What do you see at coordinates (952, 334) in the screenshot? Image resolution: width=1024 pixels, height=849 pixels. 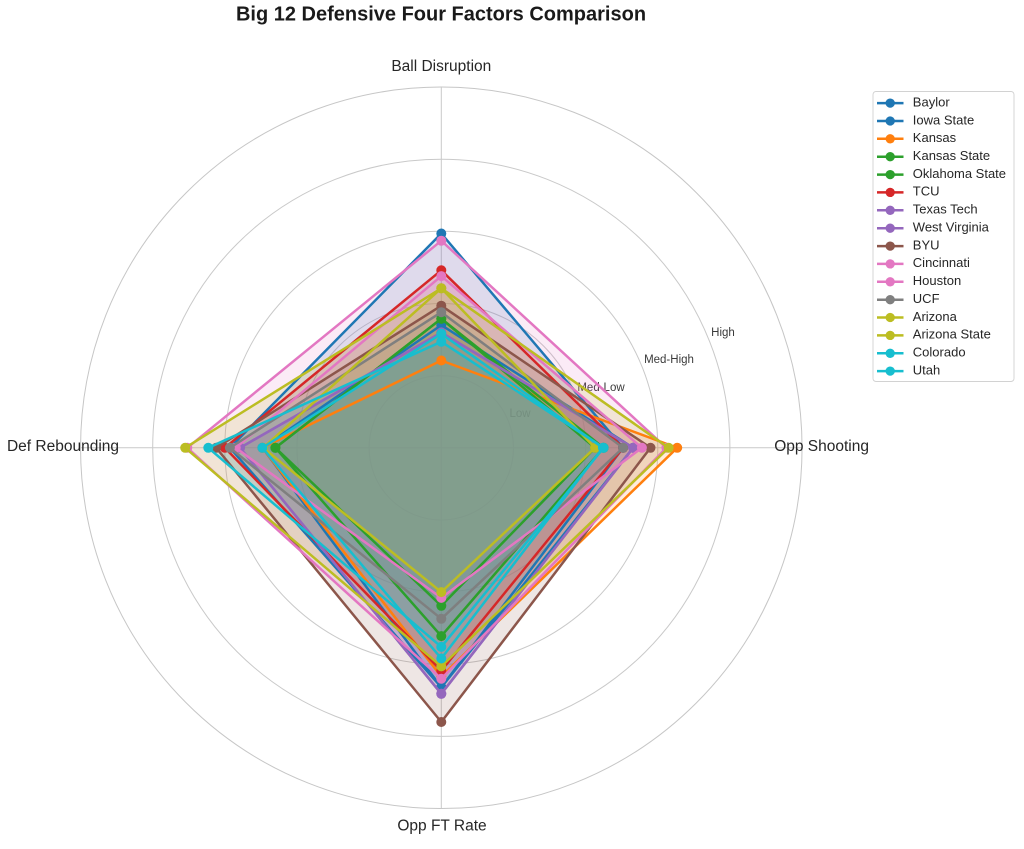 I see `svg-text: Arizona State` at bounding box center [952, 334].